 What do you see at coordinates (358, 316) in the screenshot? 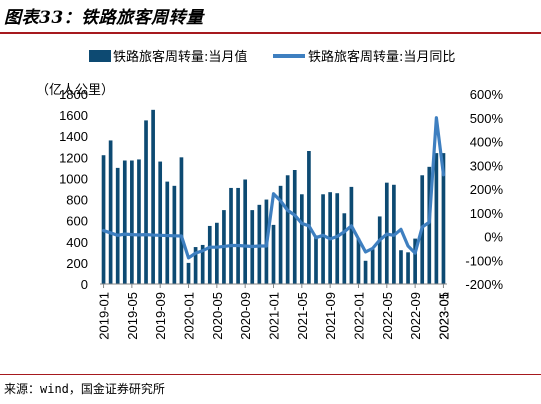
I see `x-tick-label: 2022-01` at bounding box center [358, 316].